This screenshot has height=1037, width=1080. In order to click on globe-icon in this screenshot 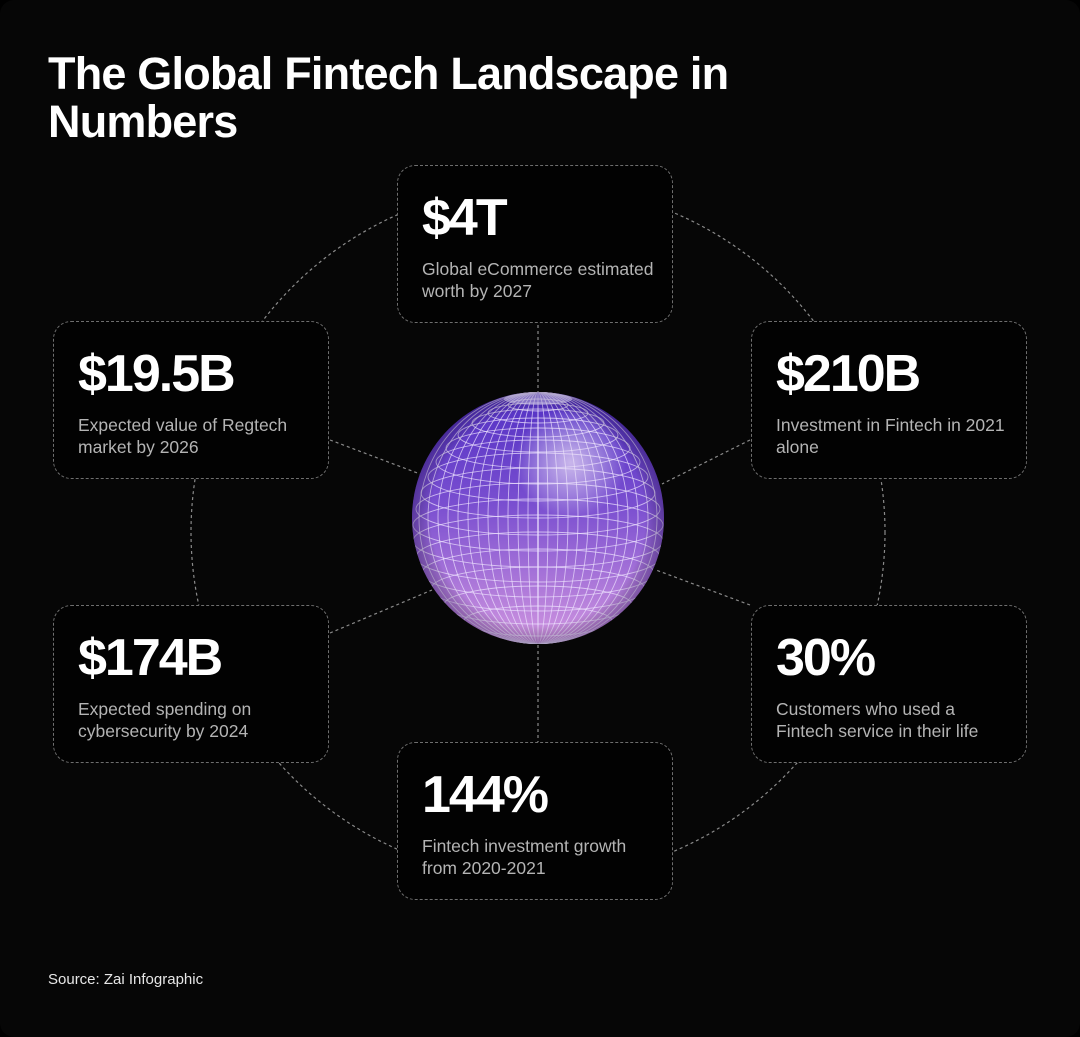, I will do `click(538, 518)`.